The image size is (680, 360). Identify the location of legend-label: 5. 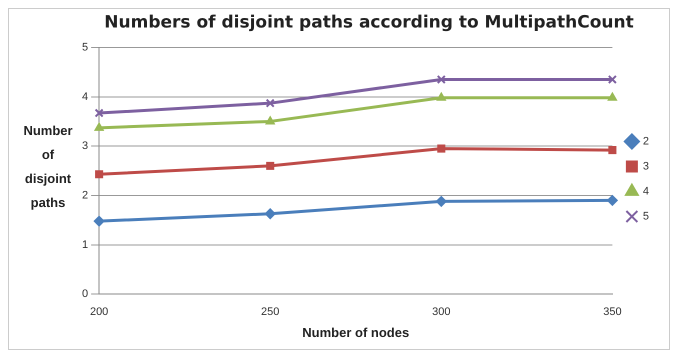
(646, 216).